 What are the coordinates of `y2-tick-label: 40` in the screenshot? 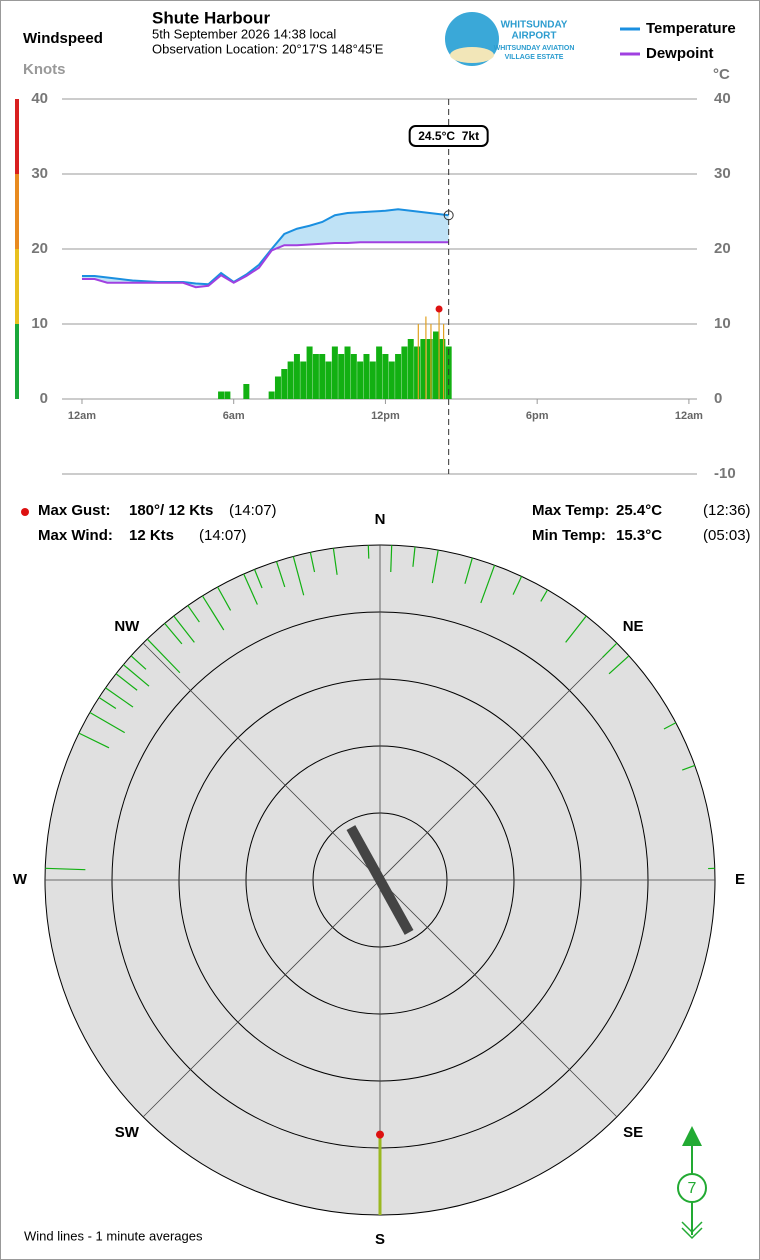 It's located at (722, 98).